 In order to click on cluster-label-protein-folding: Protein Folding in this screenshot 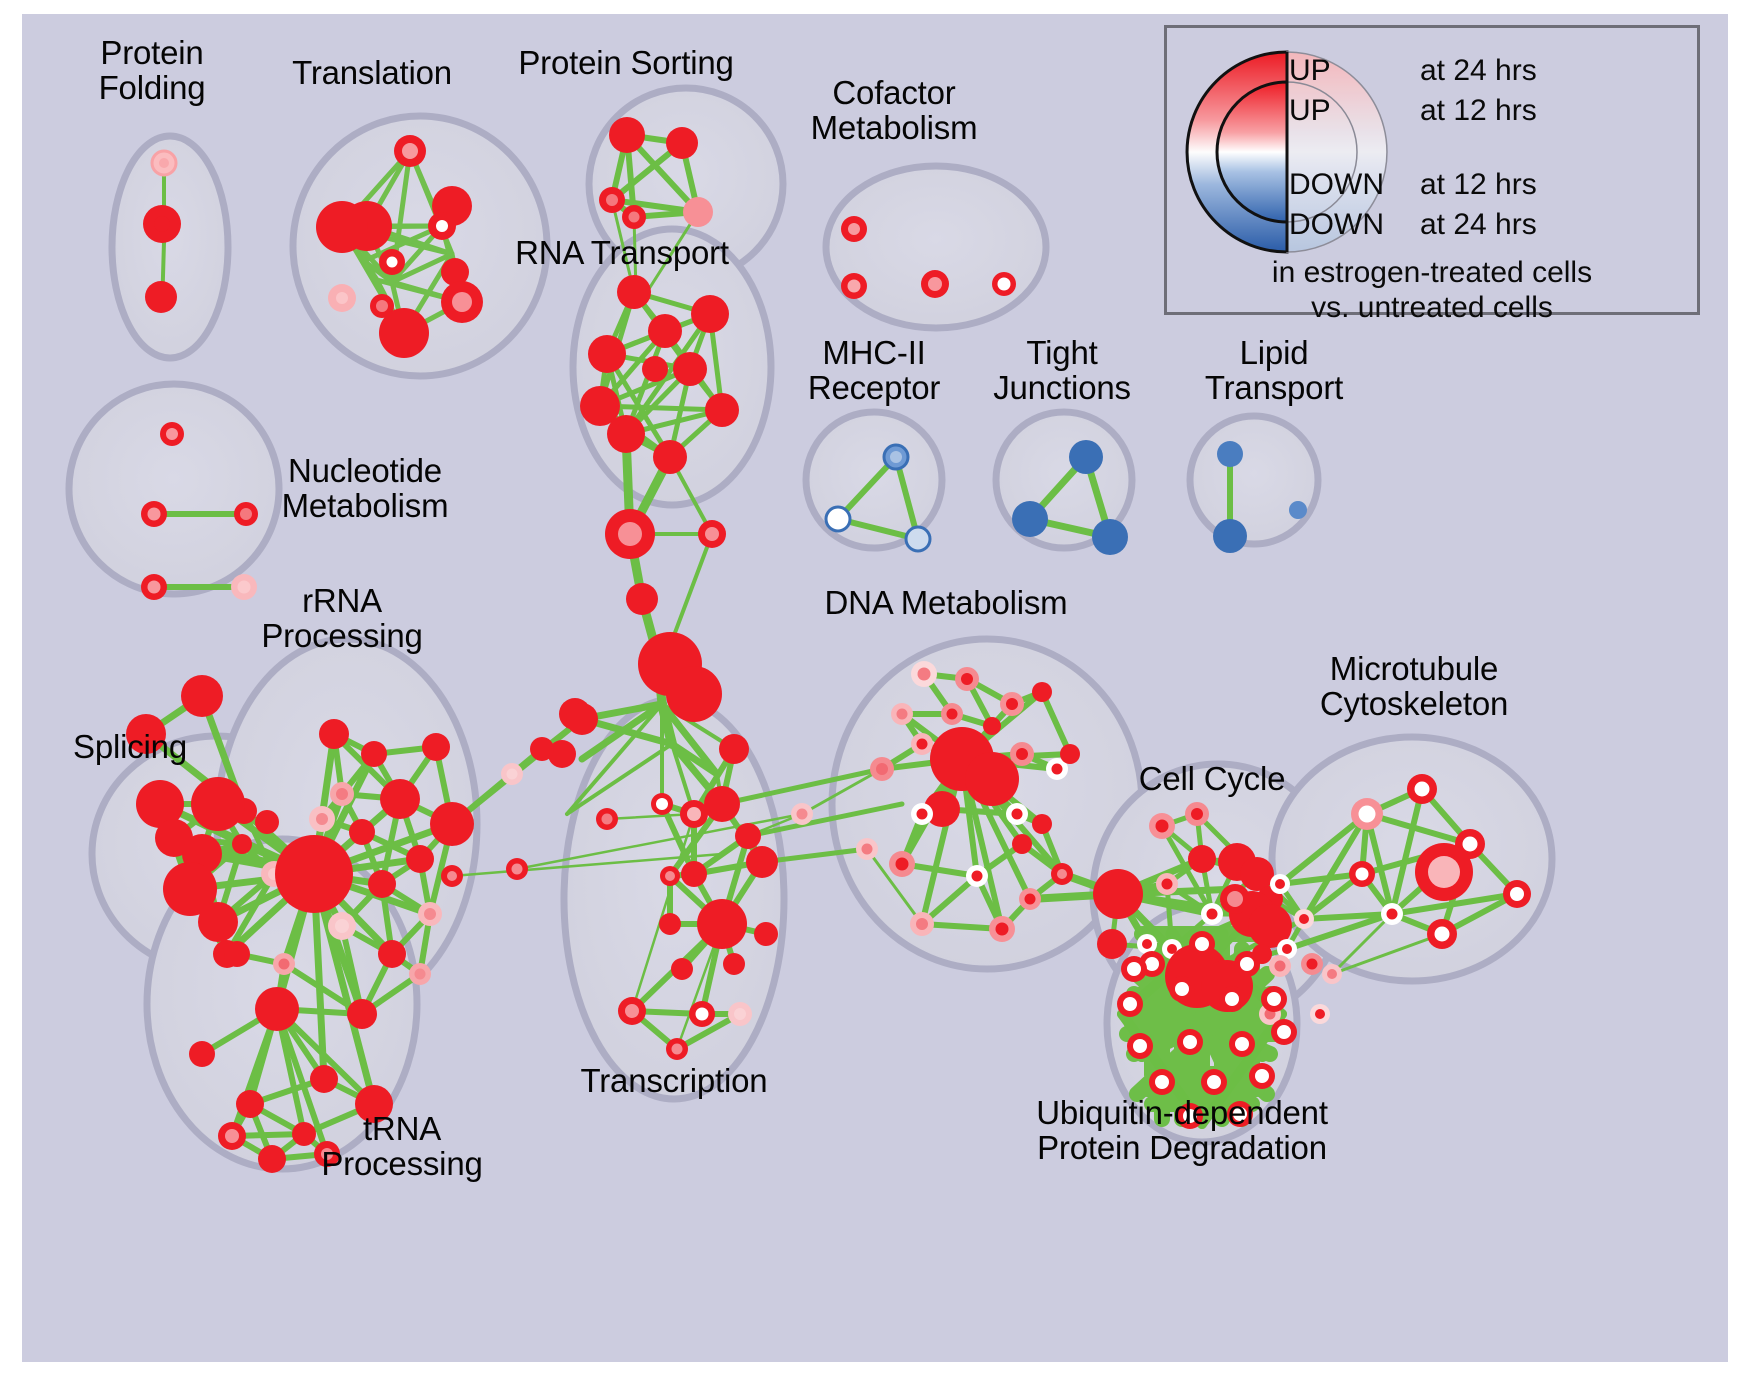, I will do `click(152, 70)`.